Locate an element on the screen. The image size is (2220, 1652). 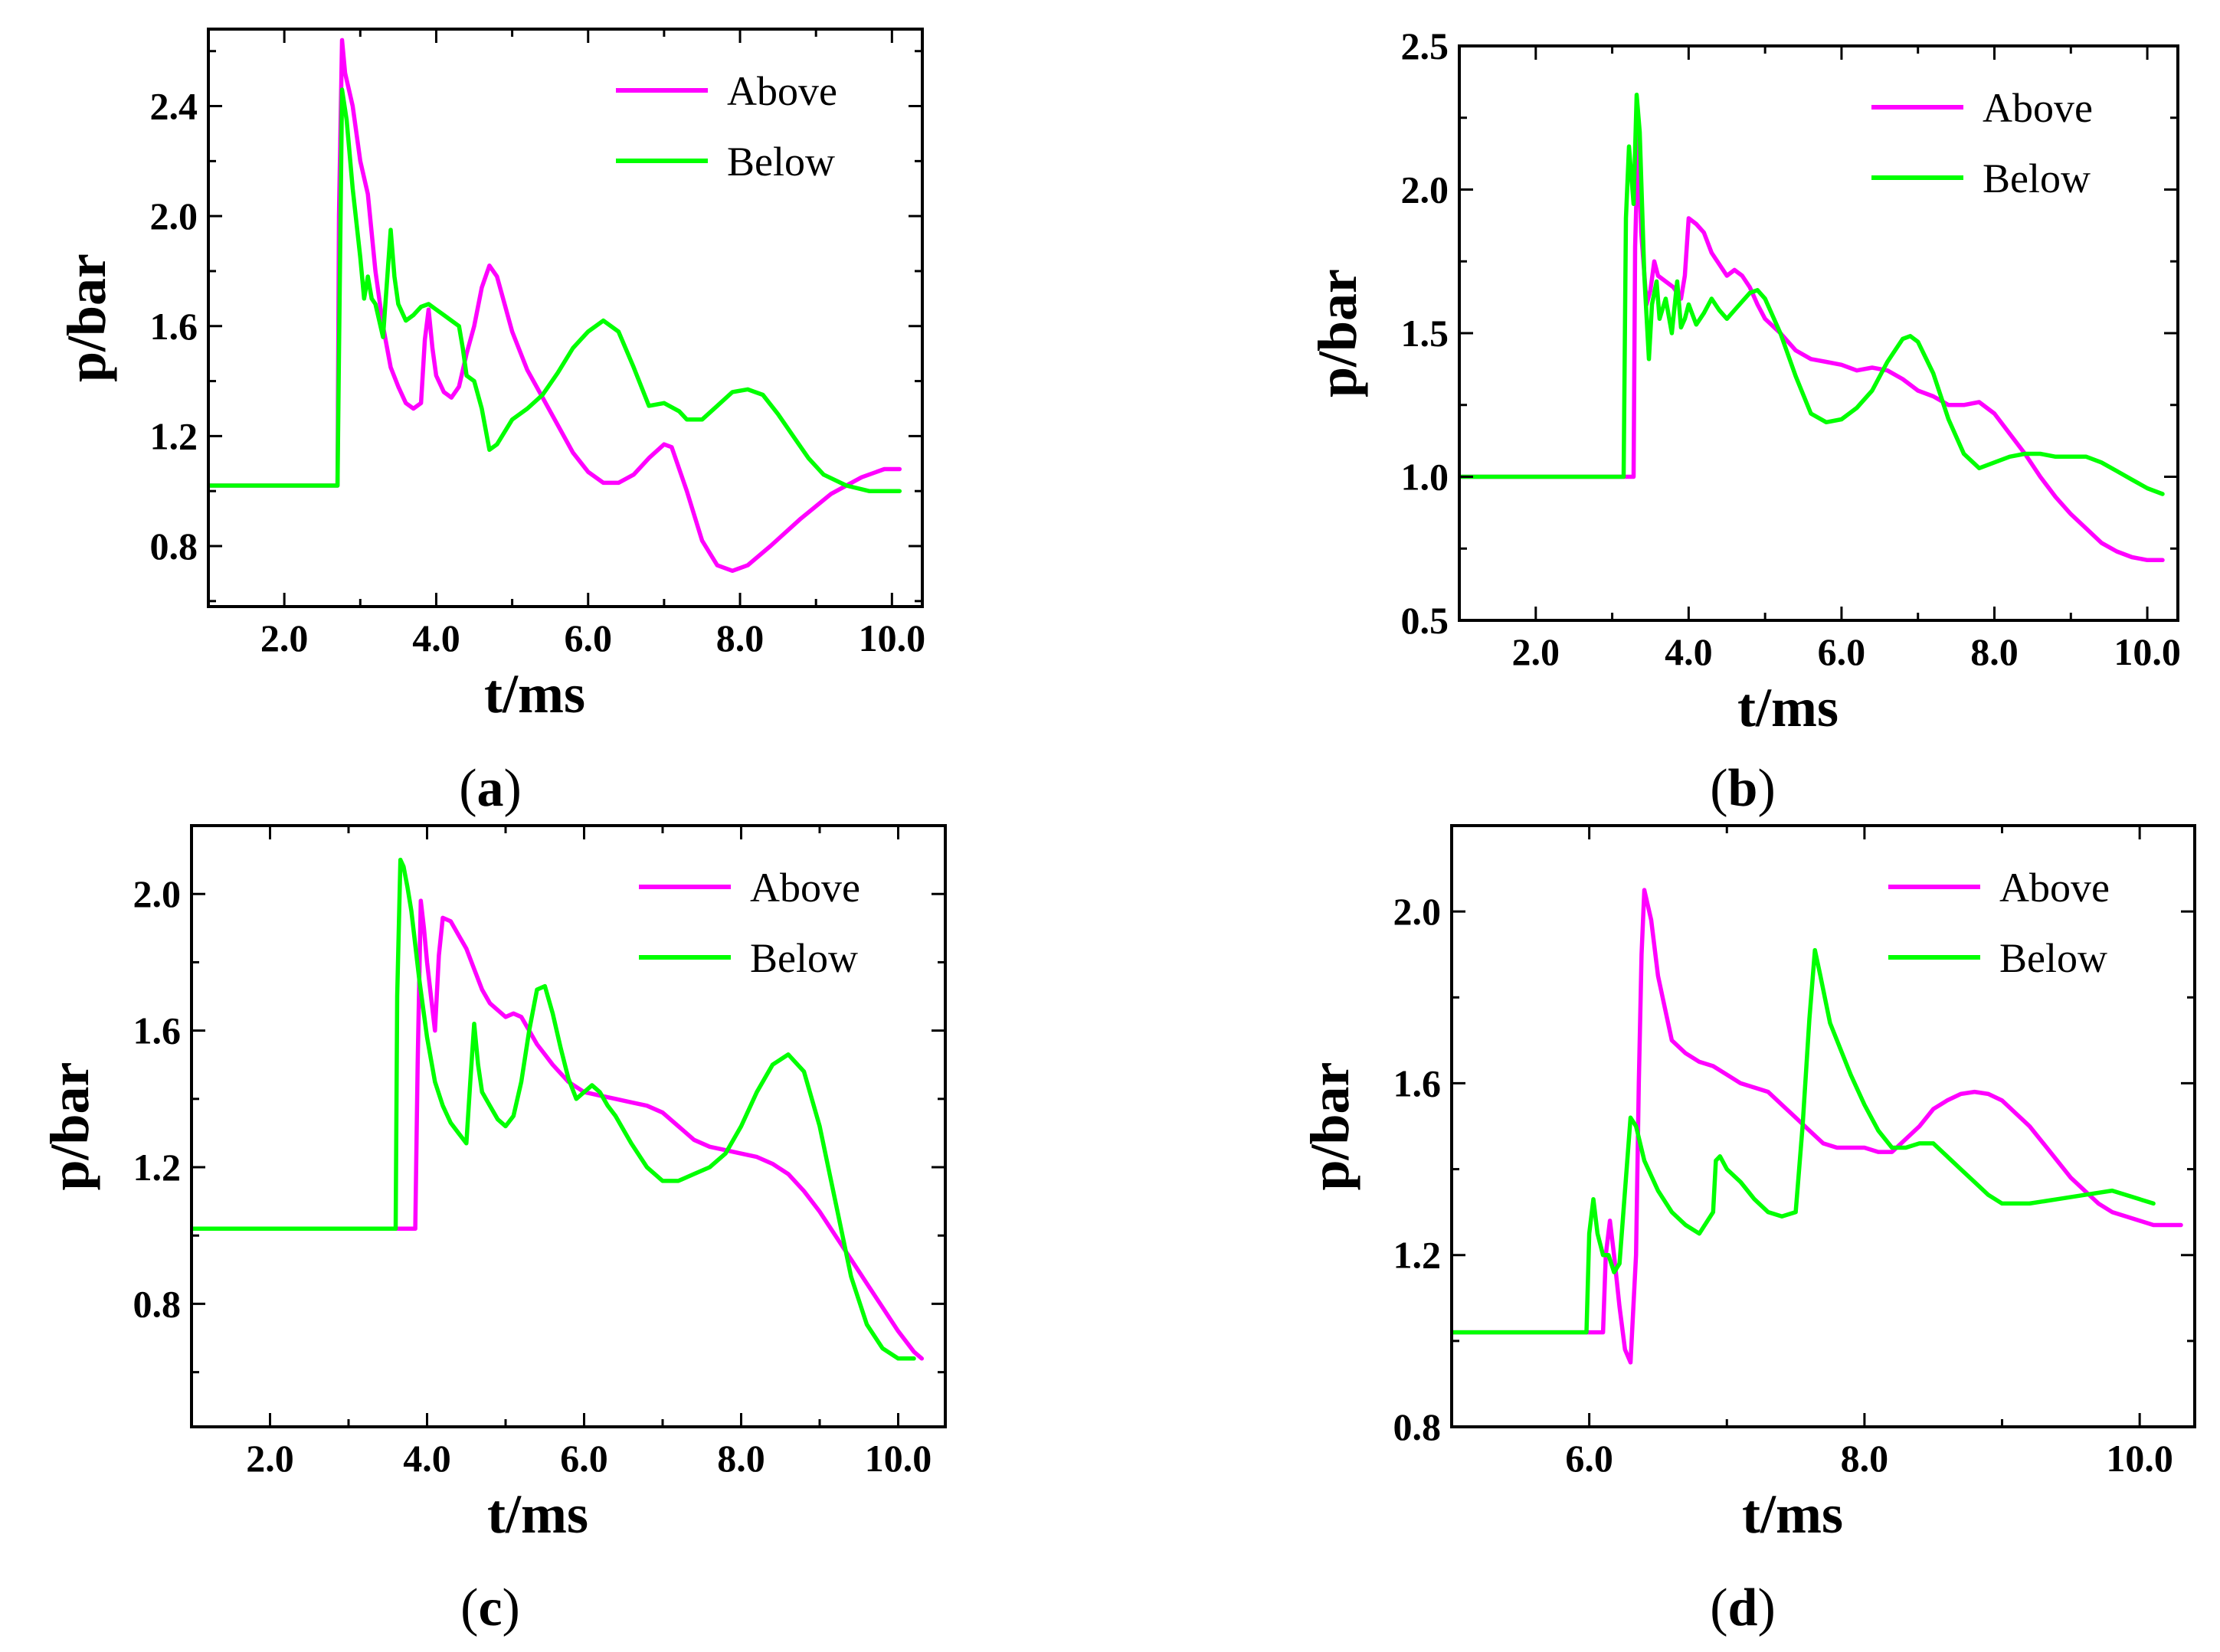
y-tick-label: 1.0 is located at coordinates (1425, 477).